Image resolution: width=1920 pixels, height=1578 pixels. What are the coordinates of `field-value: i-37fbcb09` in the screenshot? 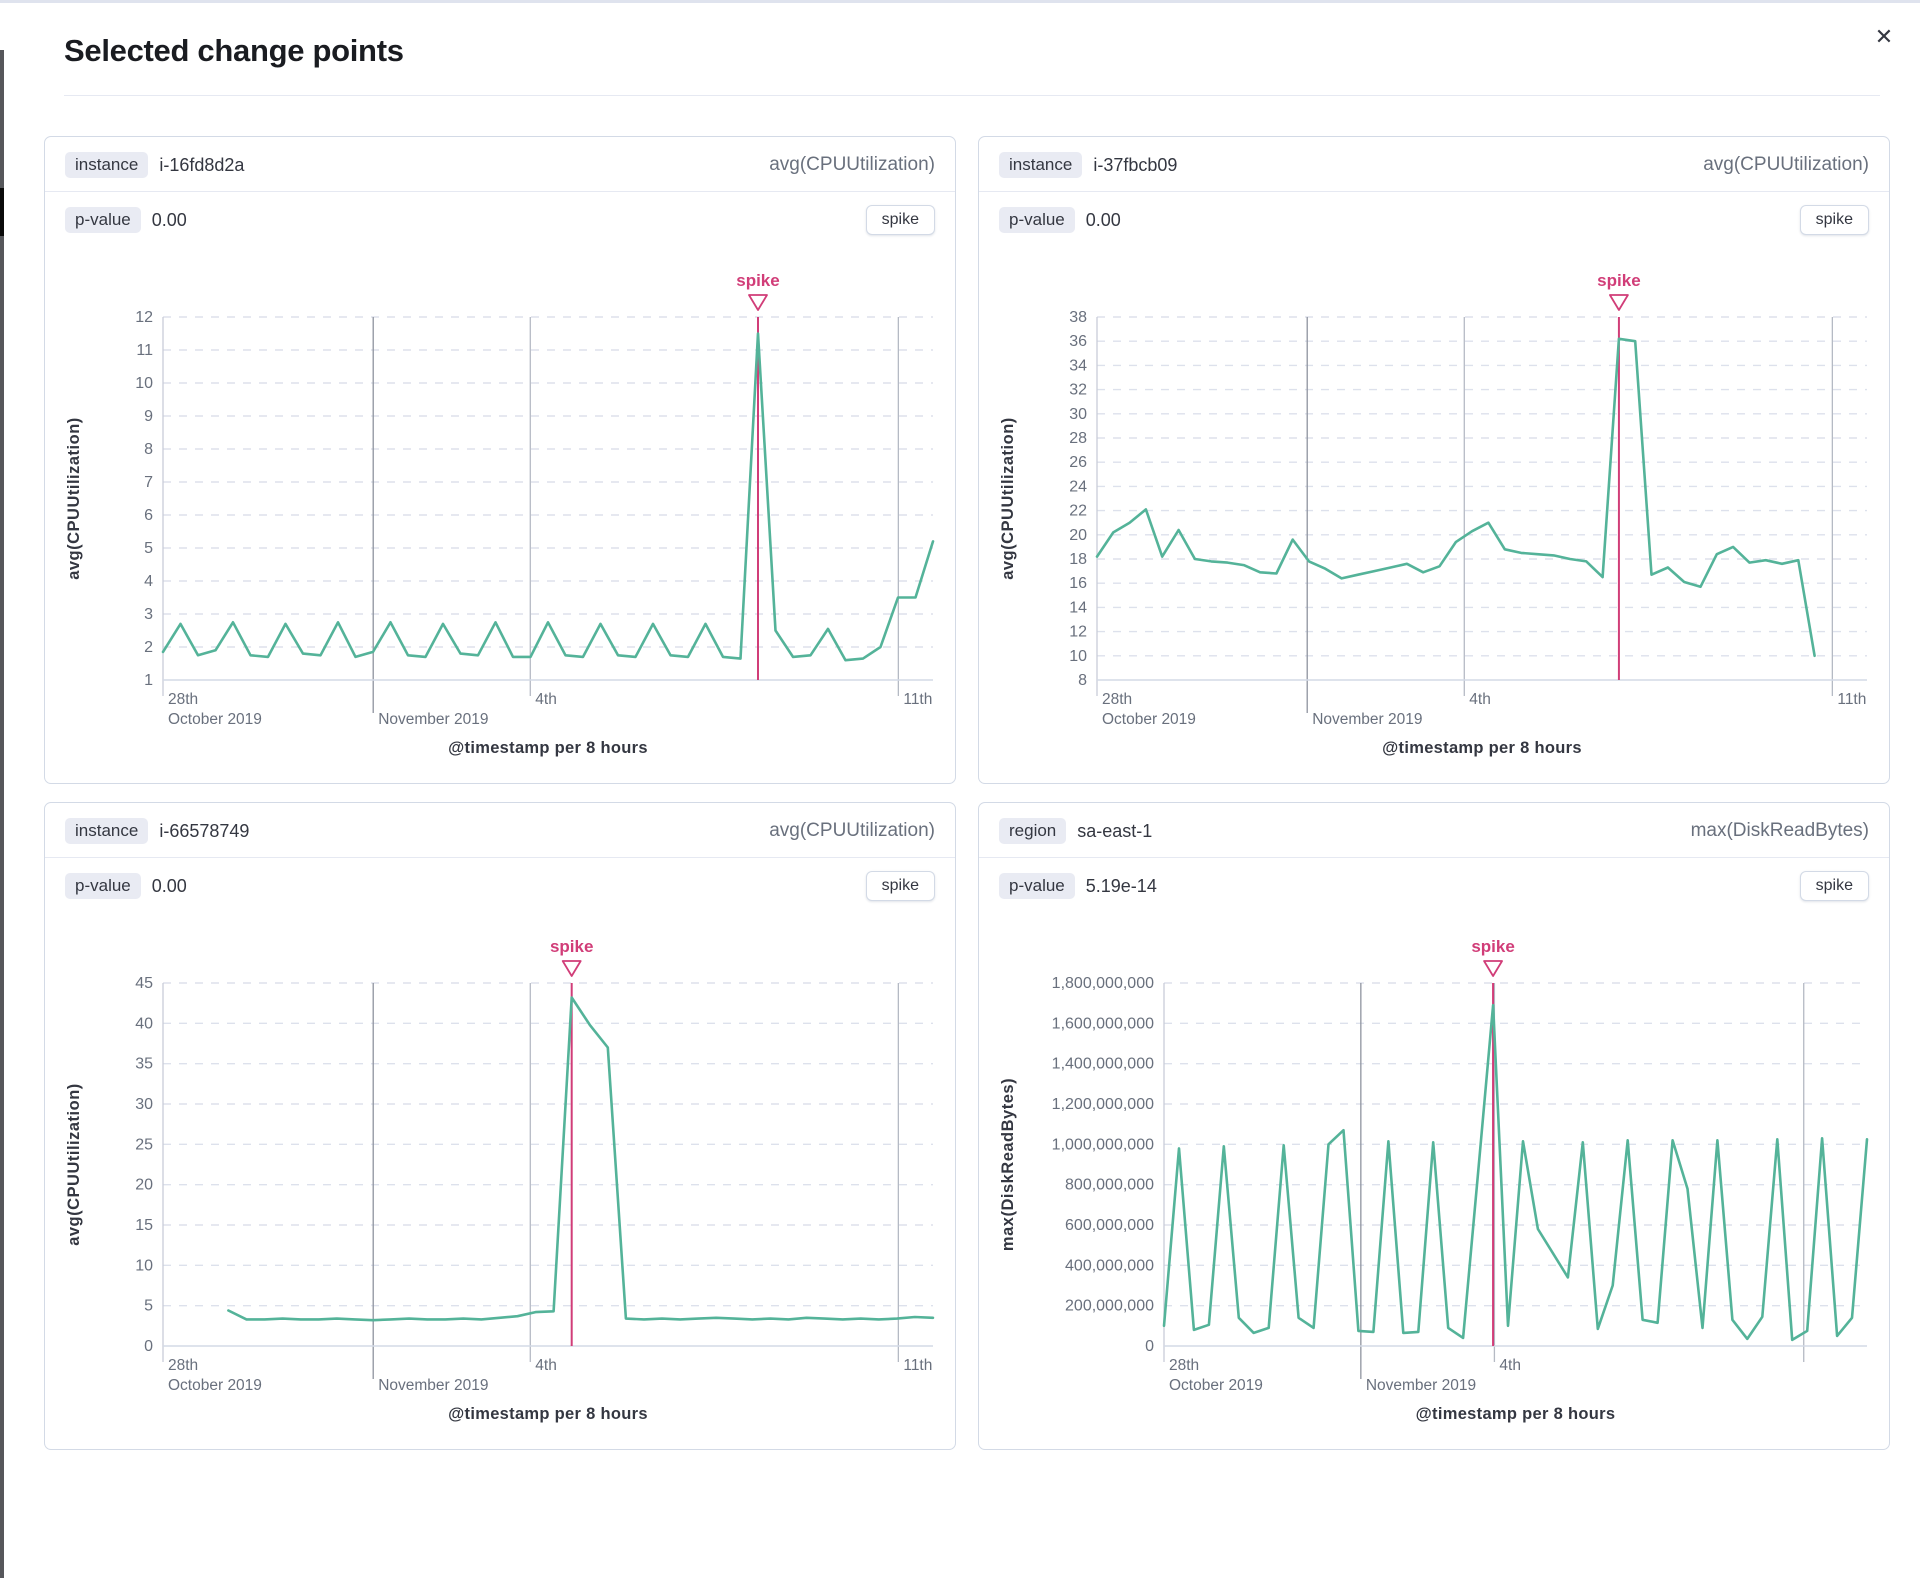 It's located at (1135, 164).